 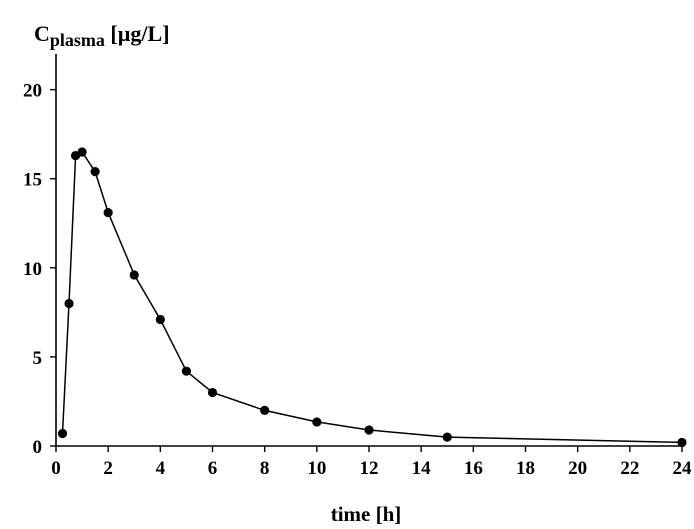 I want to click on x-tick-label: 16, so click(x=473, y=468).